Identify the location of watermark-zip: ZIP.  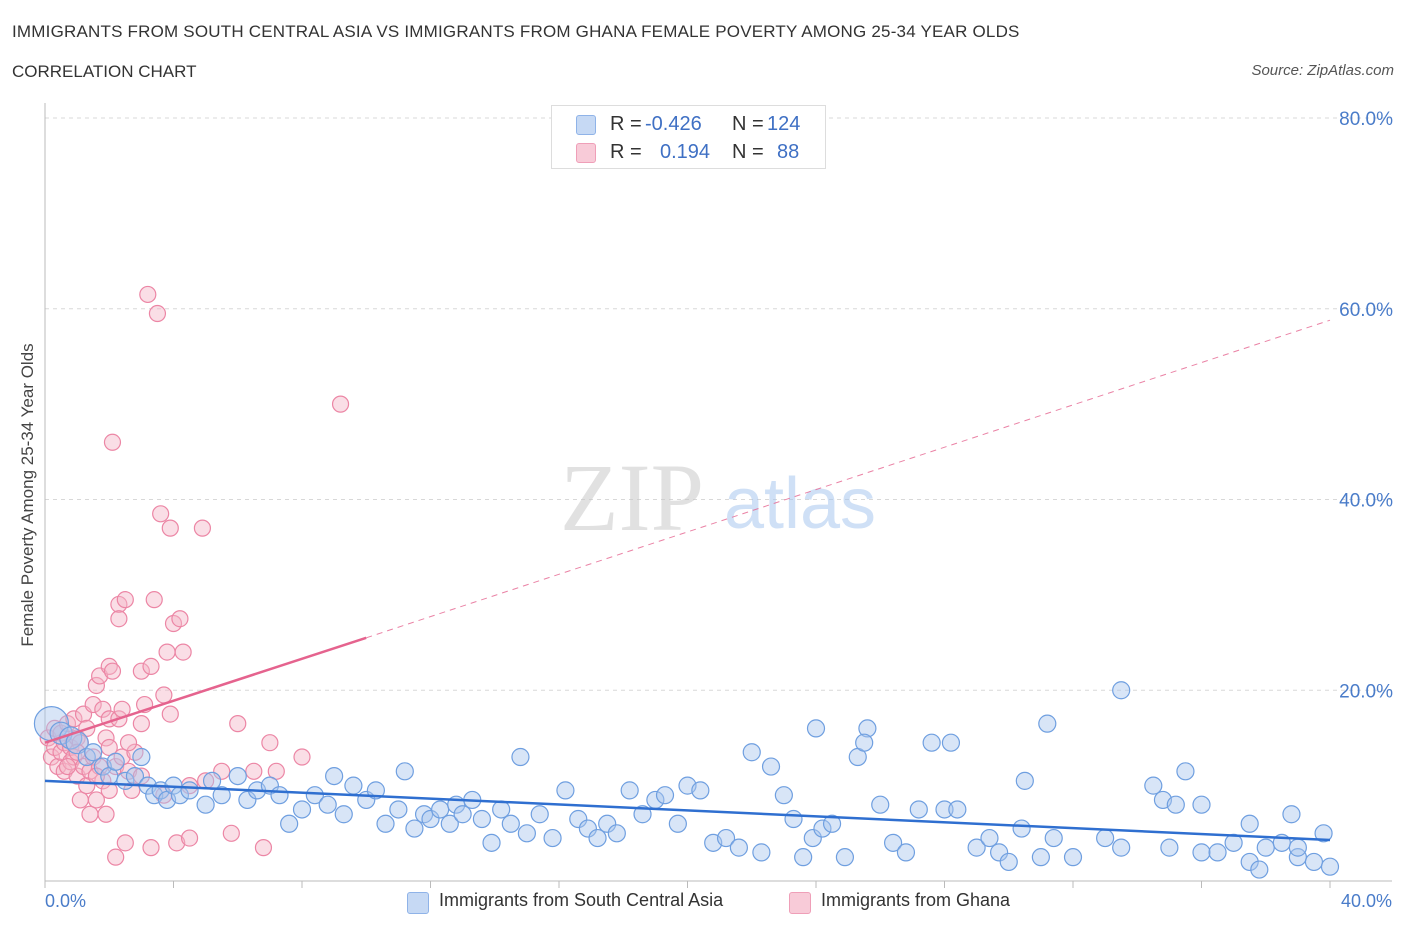
(632, 497).